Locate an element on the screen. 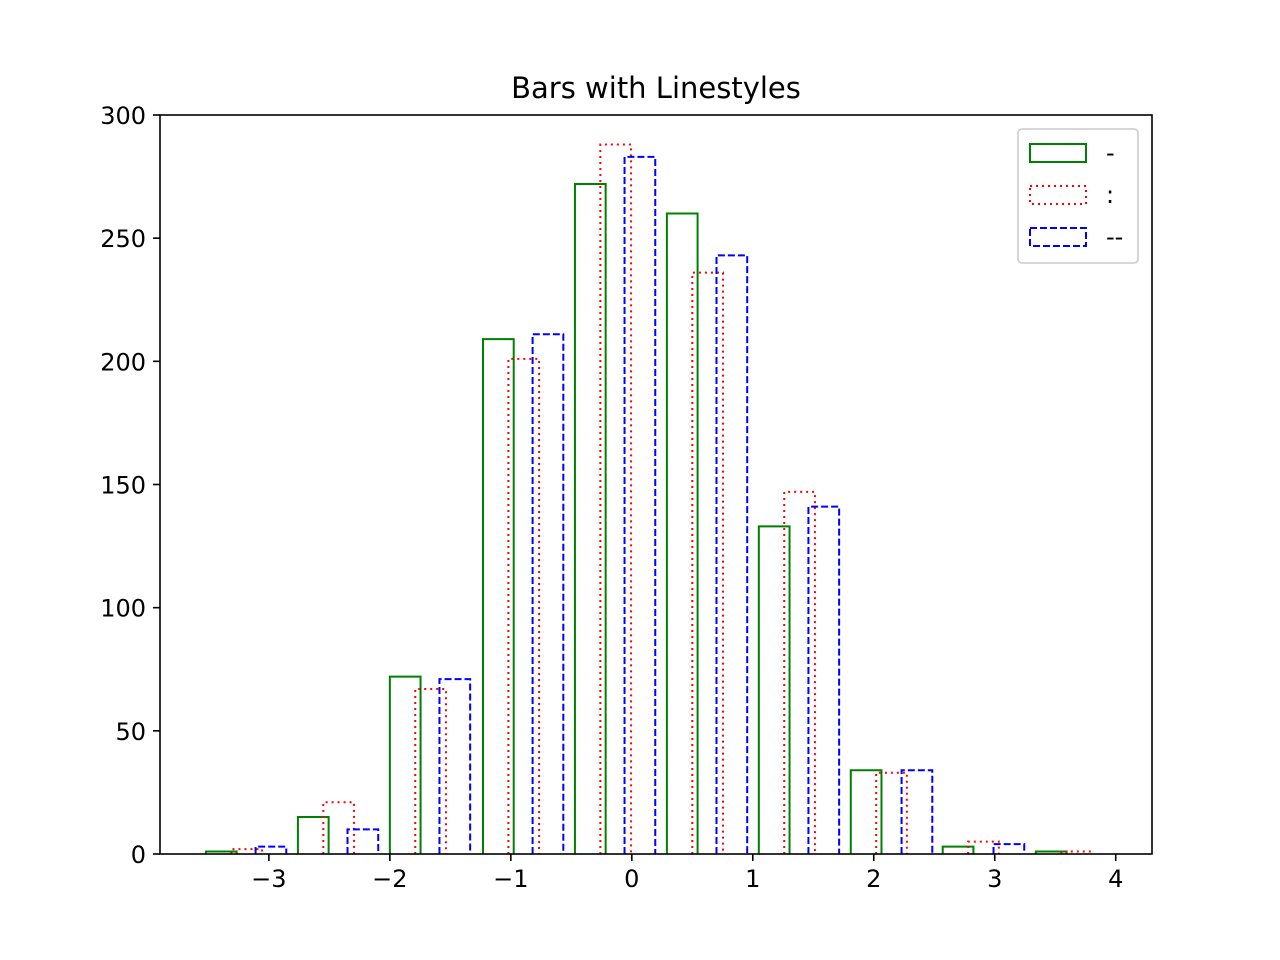 The height and width of the screenshot is (960, 1280). x-tick-label: 3 is located at coordinates (994, 879).